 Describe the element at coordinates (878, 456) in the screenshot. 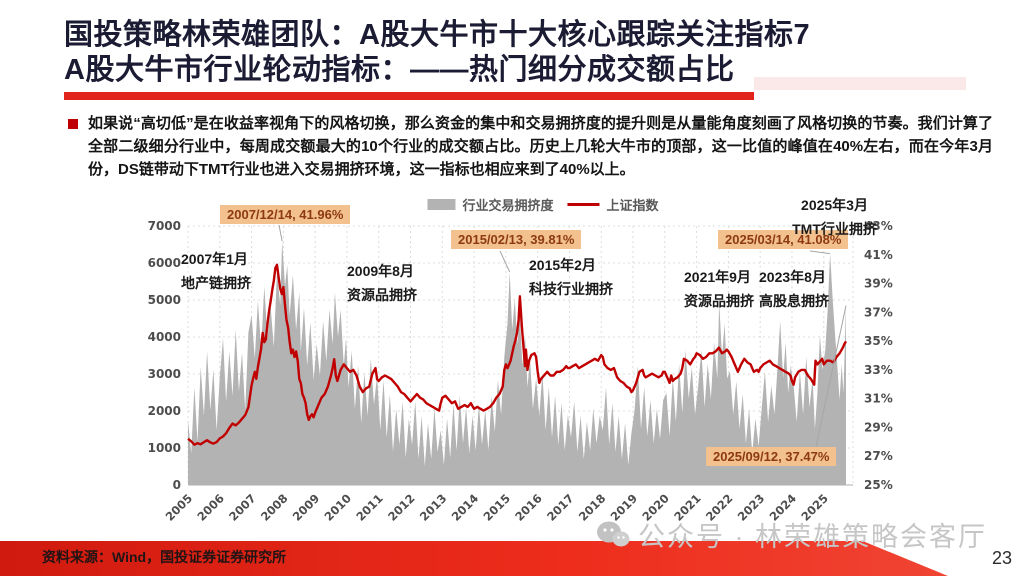

I see `y-right-tick-label: 27%` at that location.